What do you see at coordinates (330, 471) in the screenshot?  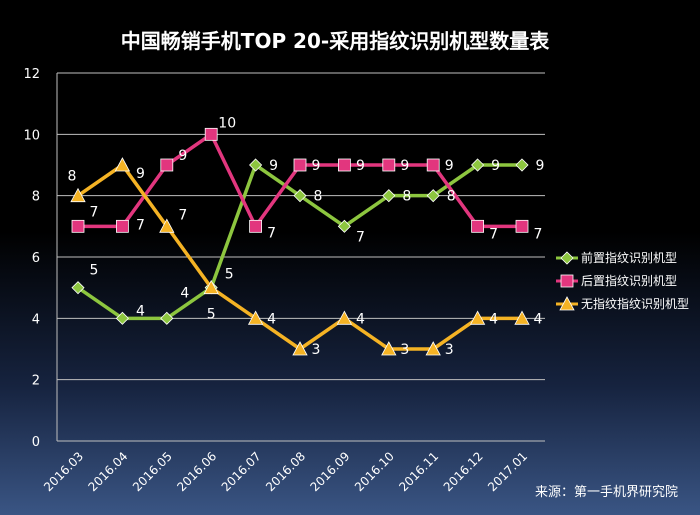 I see `x-tick-label: 2016.09` at bounding box center [330, 471].